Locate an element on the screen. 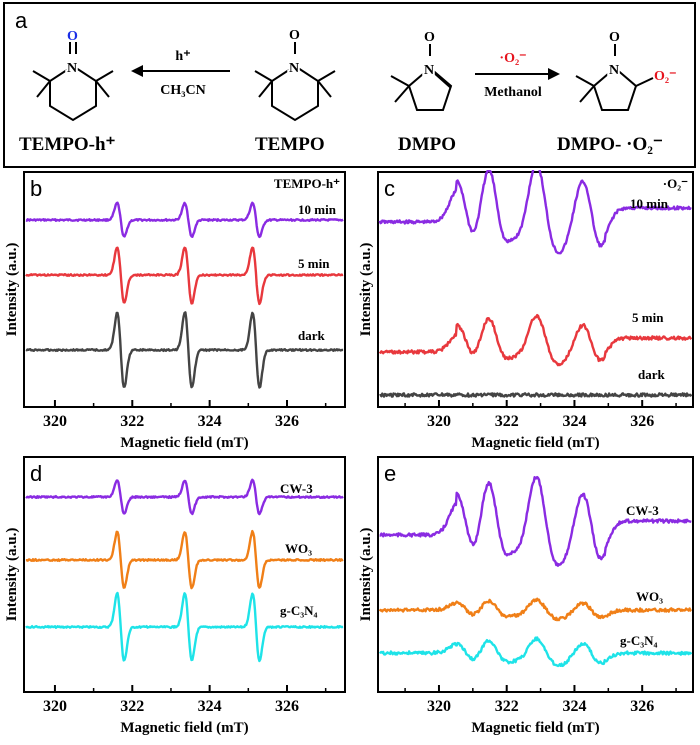 The image size is (700, 745). dmpo-n: N is located at coordinates (429, 70).